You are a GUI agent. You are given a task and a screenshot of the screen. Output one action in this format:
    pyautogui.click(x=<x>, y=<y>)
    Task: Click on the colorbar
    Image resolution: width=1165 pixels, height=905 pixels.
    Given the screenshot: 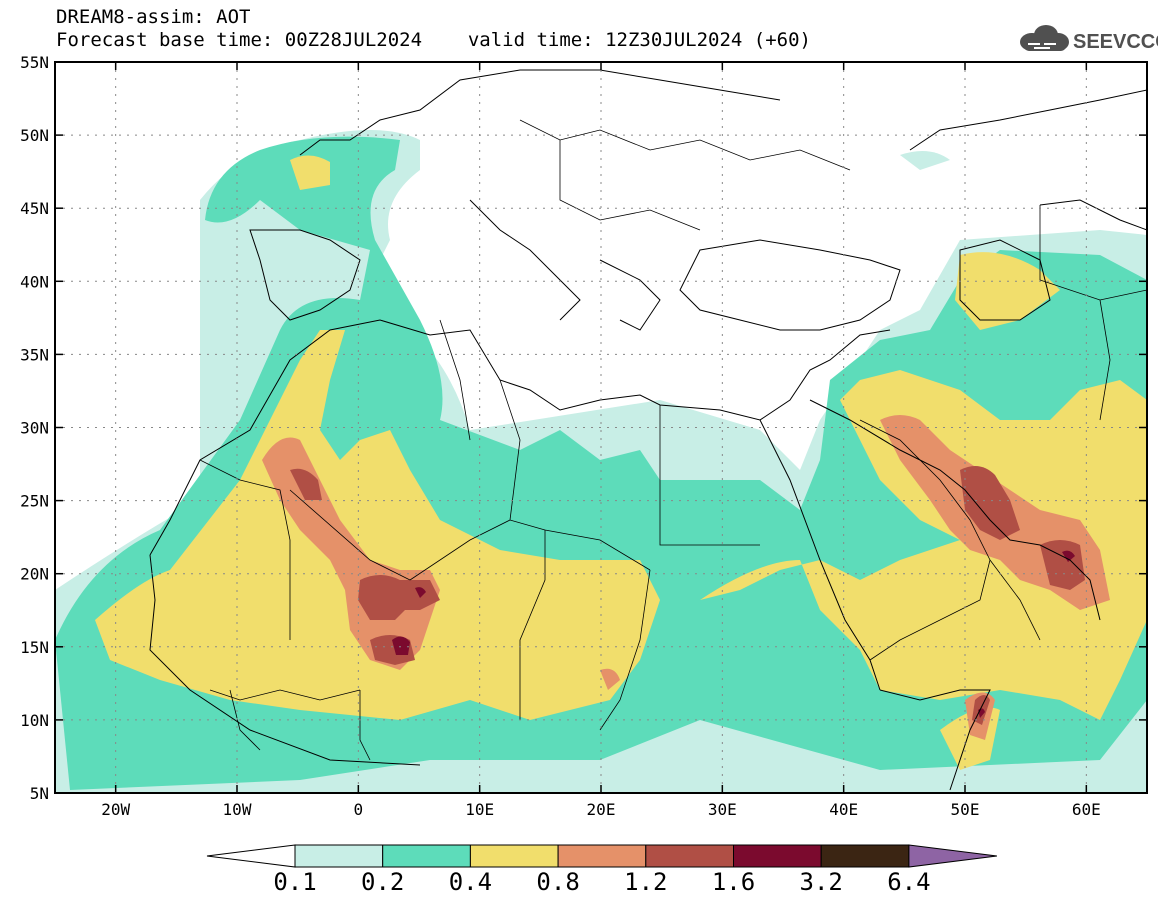 What is the action you would take?
    pyautogui.click(x=601, y=856)
    